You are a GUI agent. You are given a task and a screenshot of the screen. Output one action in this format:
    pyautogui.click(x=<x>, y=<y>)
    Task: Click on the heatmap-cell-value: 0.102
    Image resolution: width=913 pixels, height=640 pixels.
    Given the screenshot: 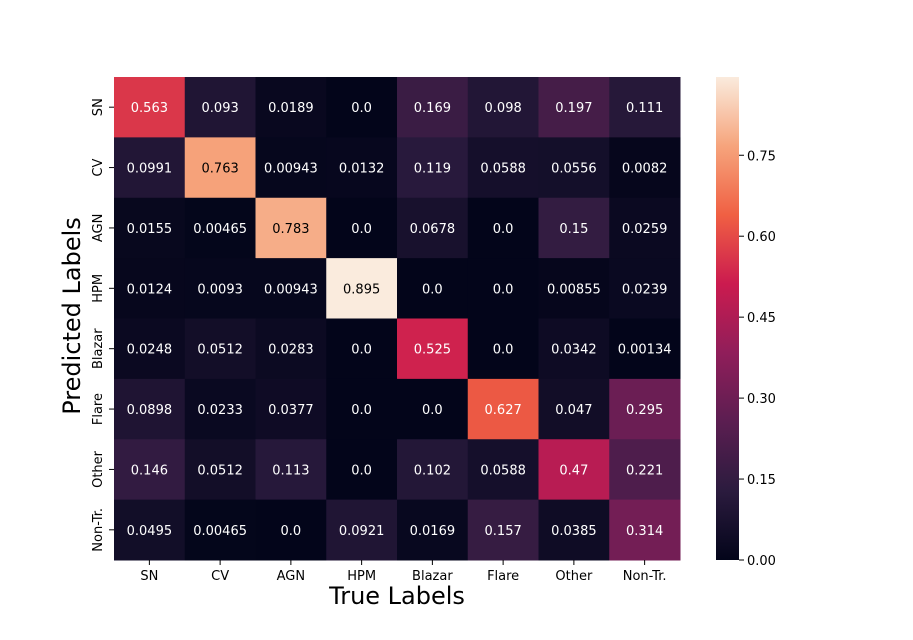 What is the action you would take?
    pyautogui.click(x=432, y=470)
    